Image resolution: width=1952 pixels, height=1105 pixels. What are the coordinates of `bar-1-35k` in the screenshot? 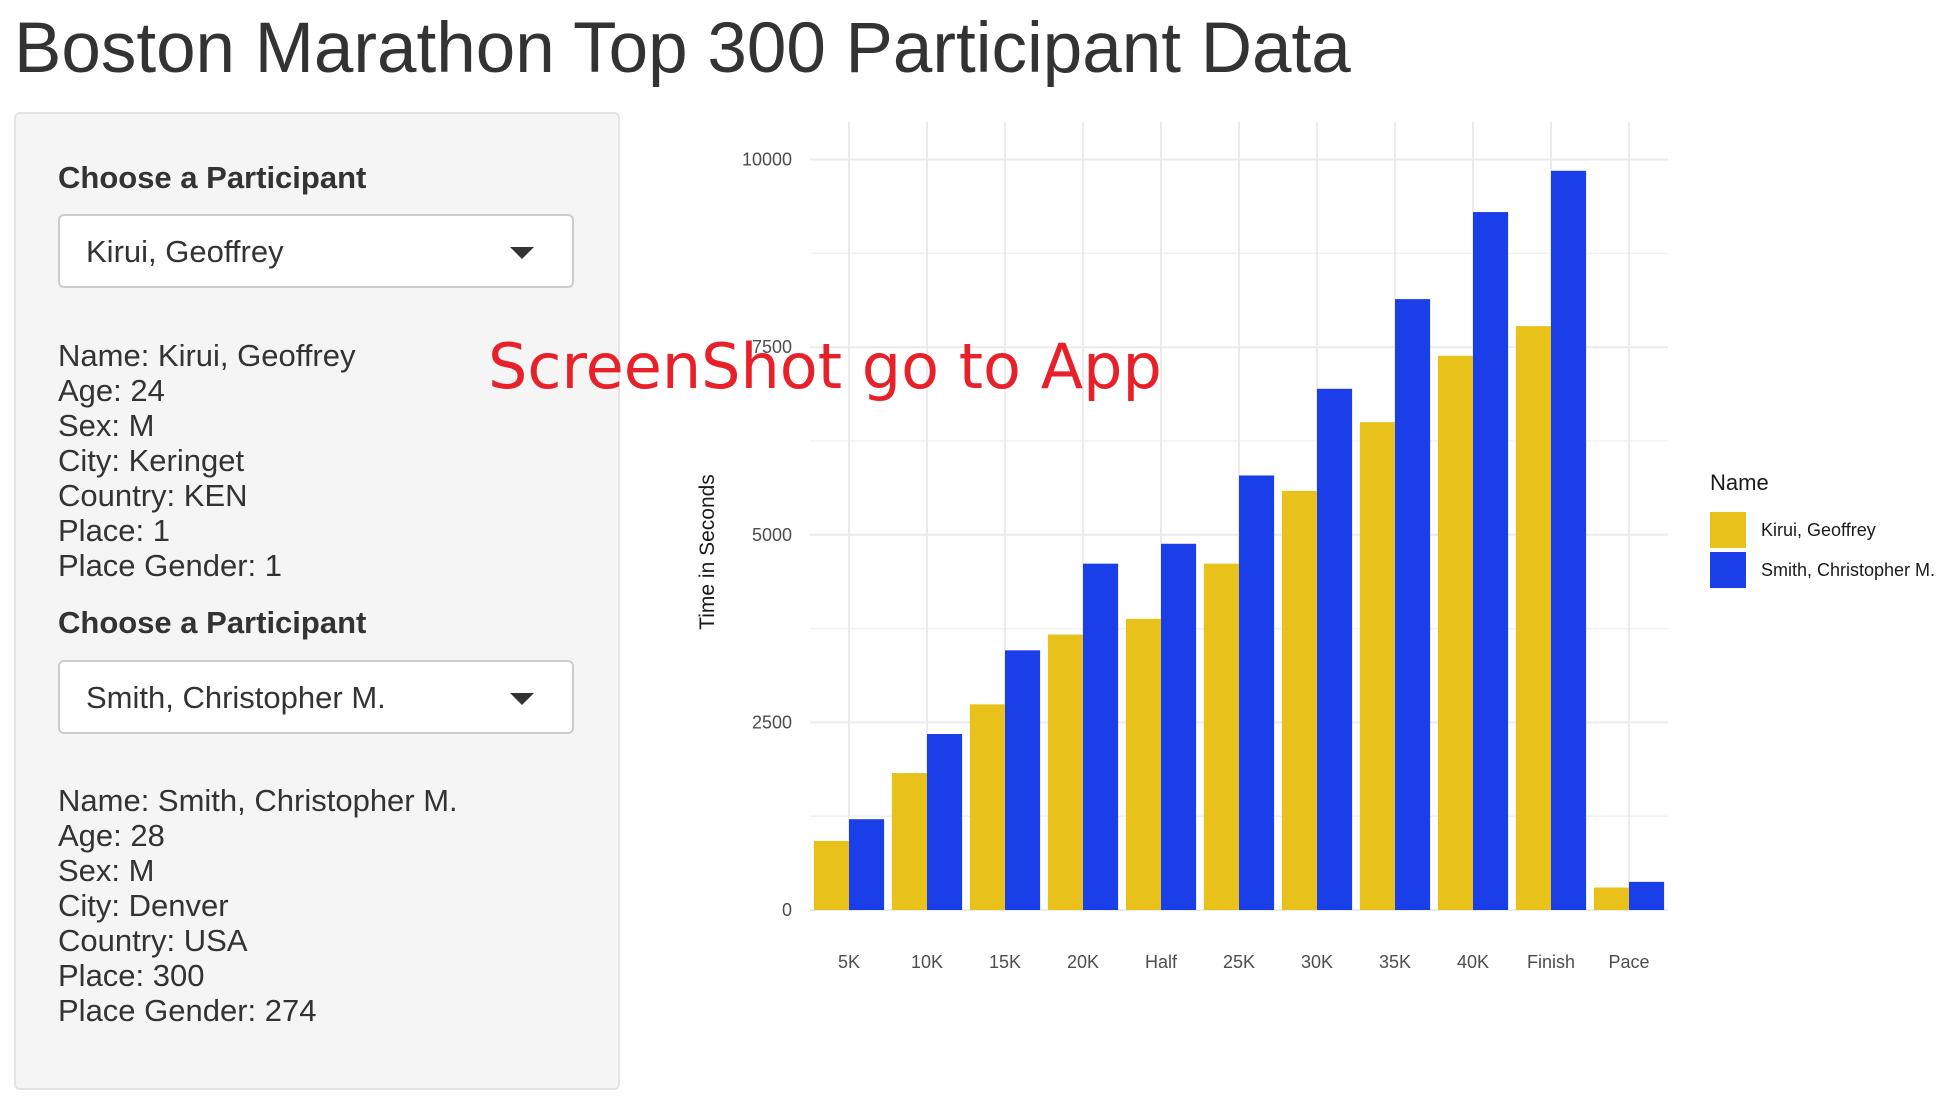 It's located at (1377, 666).